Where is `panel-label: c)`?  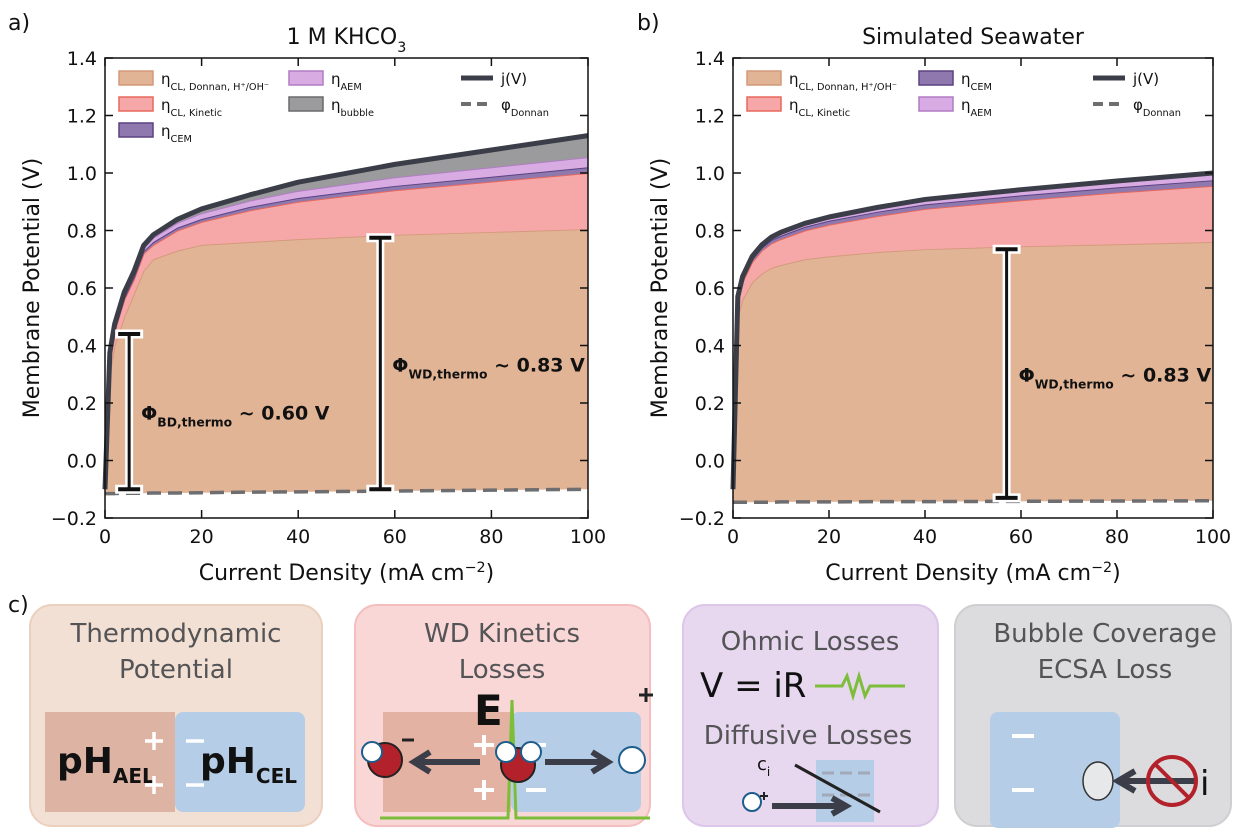 panel-label: c) is located at coordinates (18, 605).